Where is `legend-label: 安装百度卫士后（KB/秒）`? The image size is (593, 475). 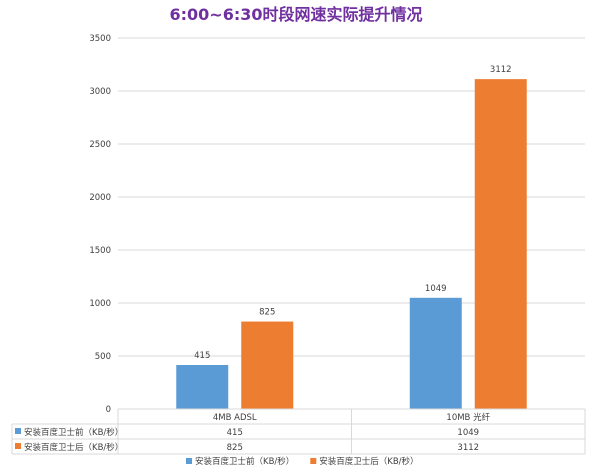 legend-label: 安装百度卫士后（KB/秒） is located at coordinates (368, 461).